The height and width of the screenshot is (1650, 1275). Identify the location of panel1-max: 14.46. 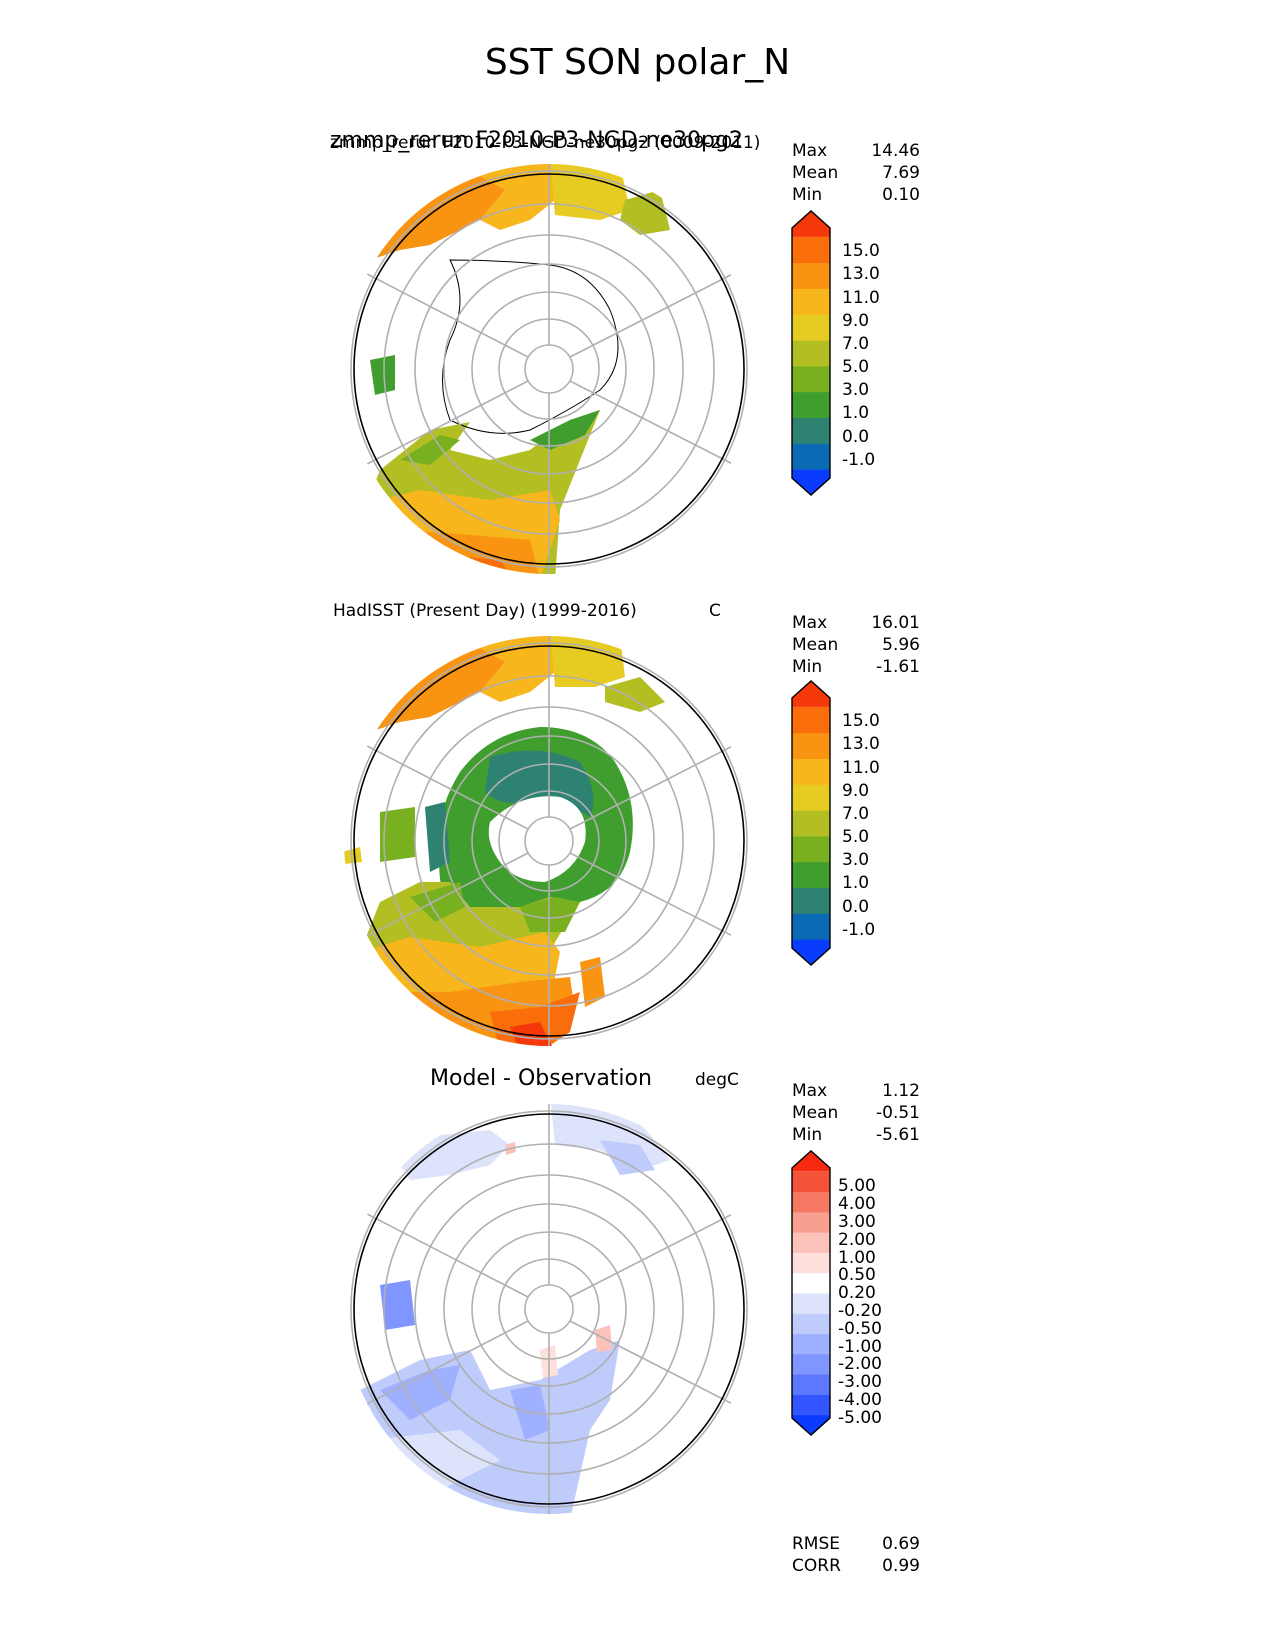
(895, 151).